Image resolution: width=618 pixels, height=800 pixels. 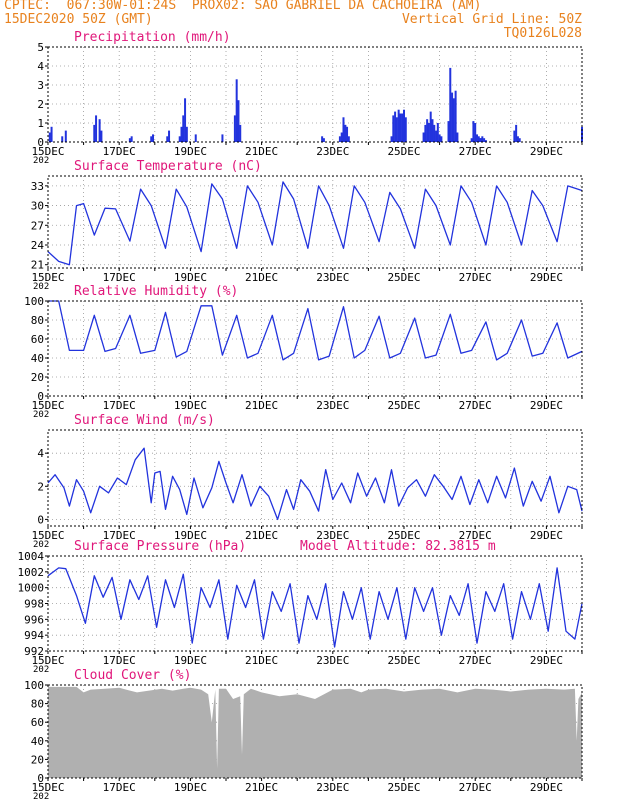 I want to click on y-tick-label: 3, so click(x=40, y=85).